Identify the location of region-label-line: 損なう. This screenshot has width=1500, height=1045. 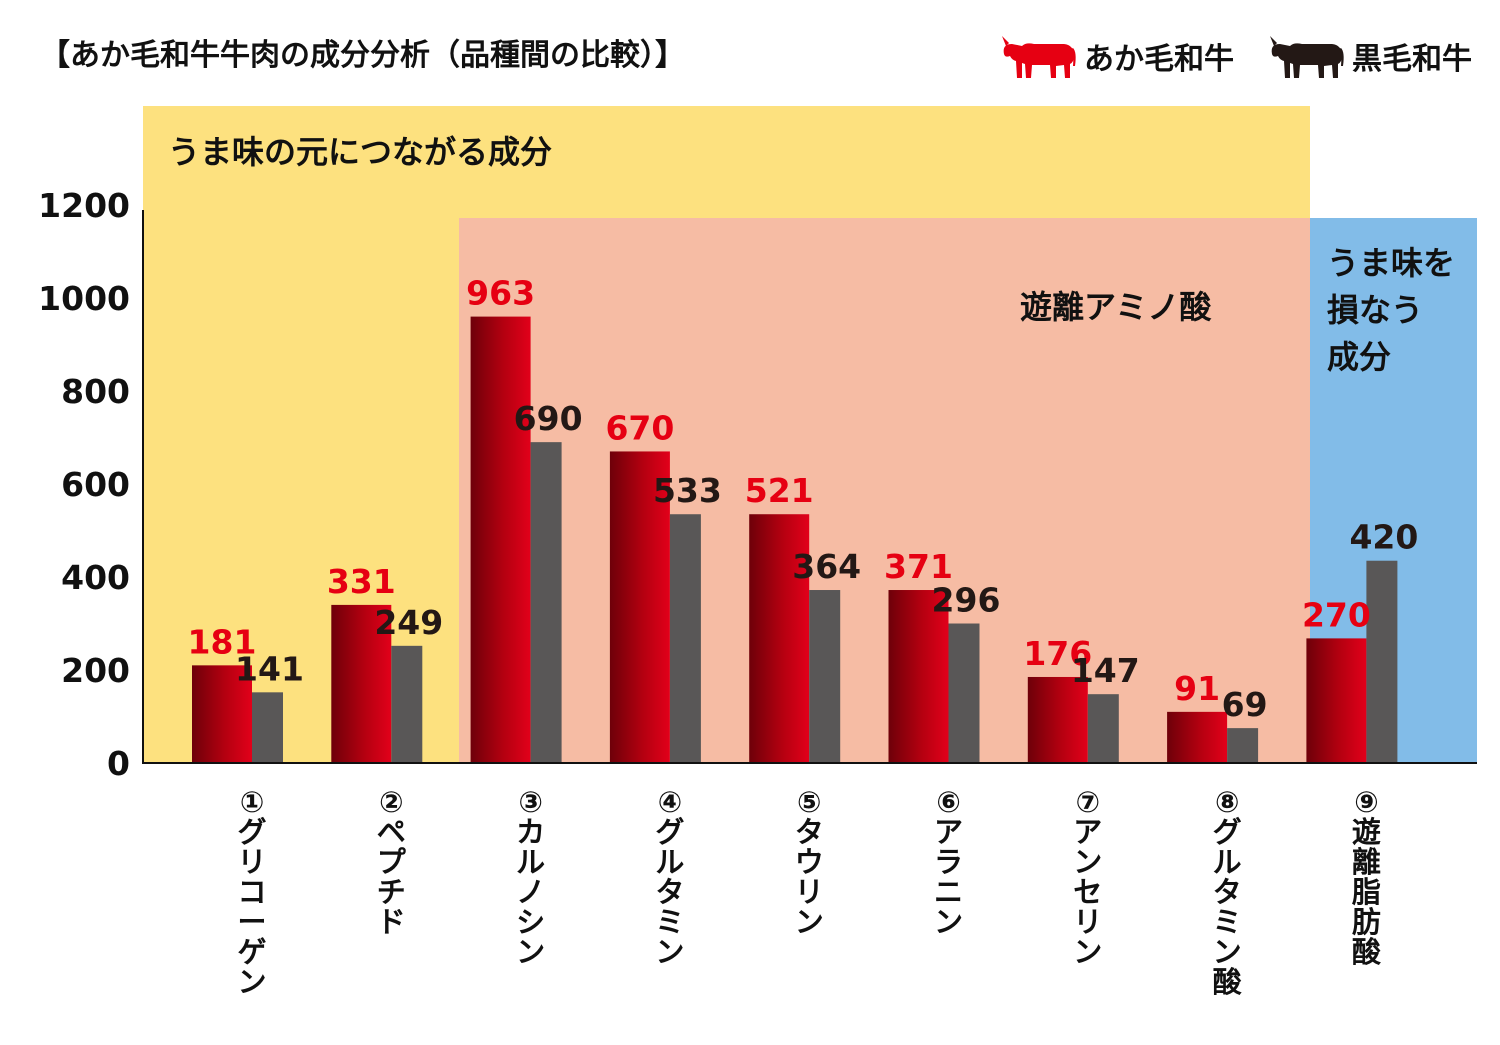
(1375, 310).